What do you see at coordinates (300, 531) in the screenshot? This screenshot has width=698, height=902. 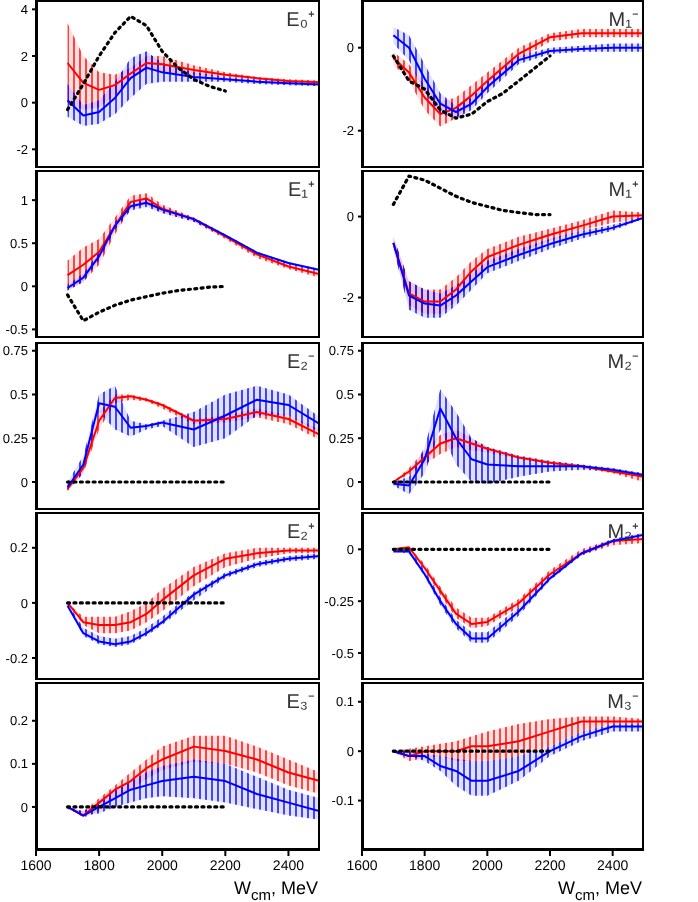 I see `text: E₂⁺` at bounding box center [300, 531].